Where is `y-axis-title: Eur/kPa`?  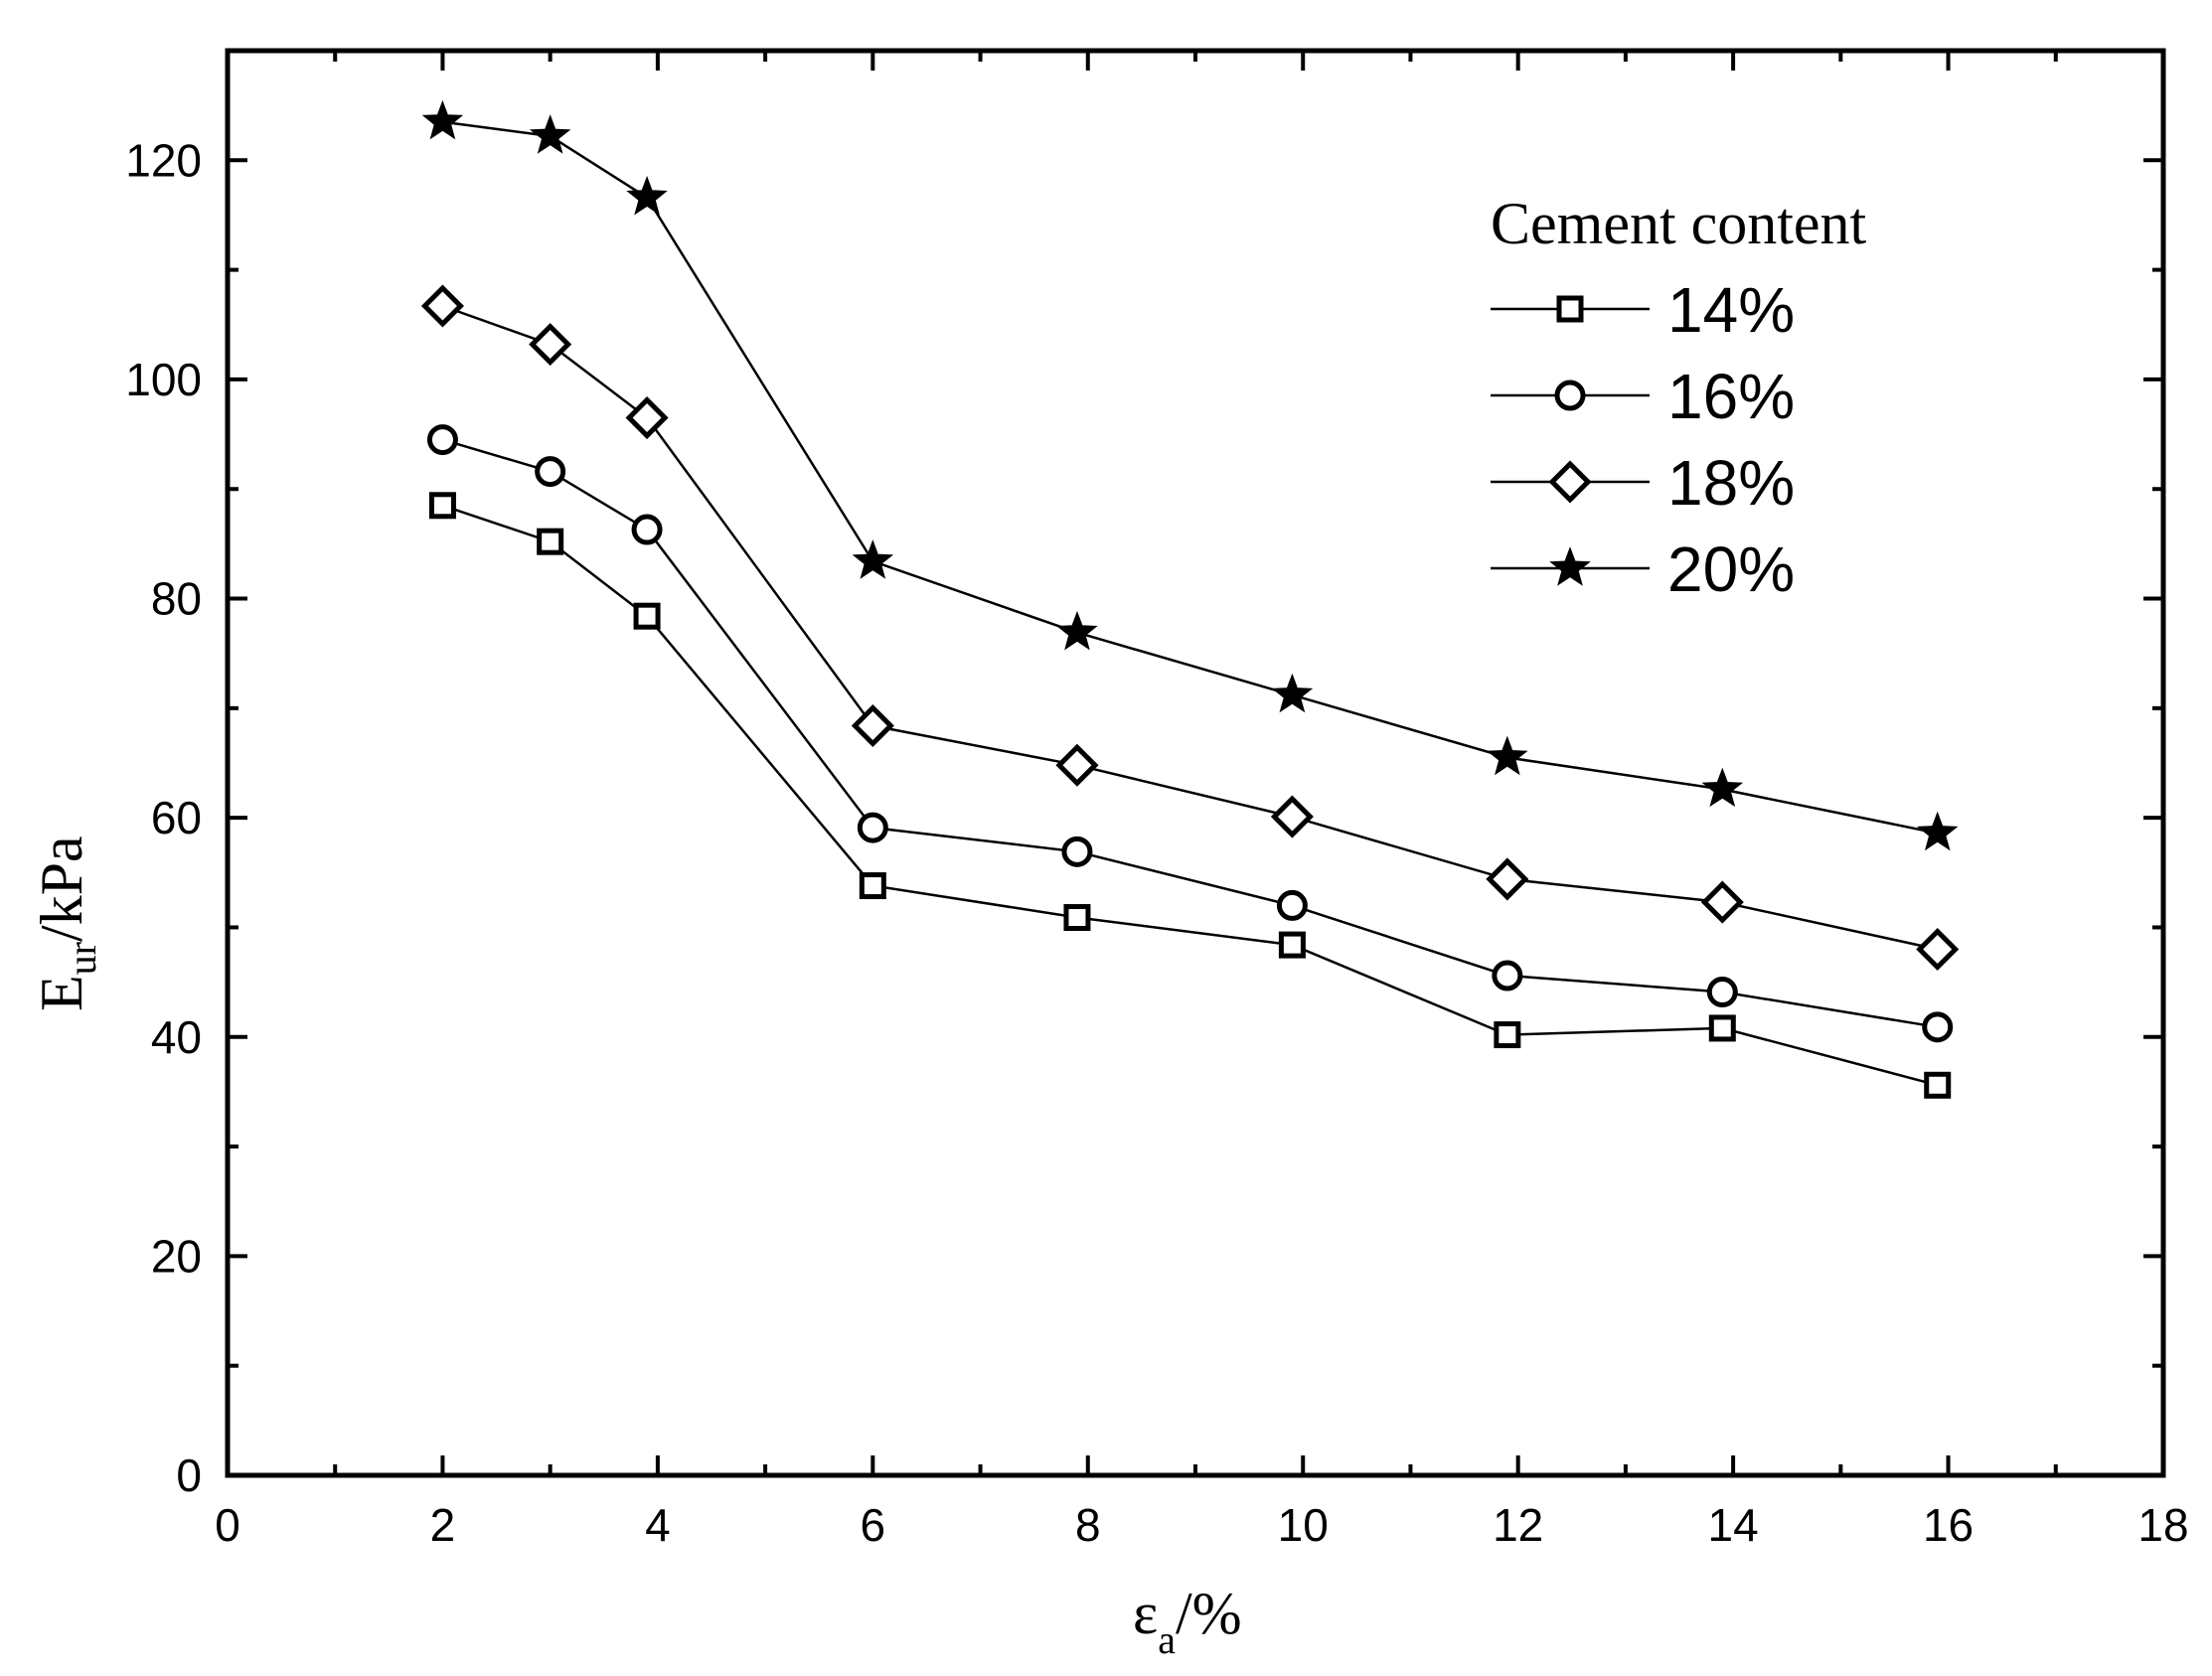 y-axis-title: Eur/kPa is located at coordinates (66, 924).